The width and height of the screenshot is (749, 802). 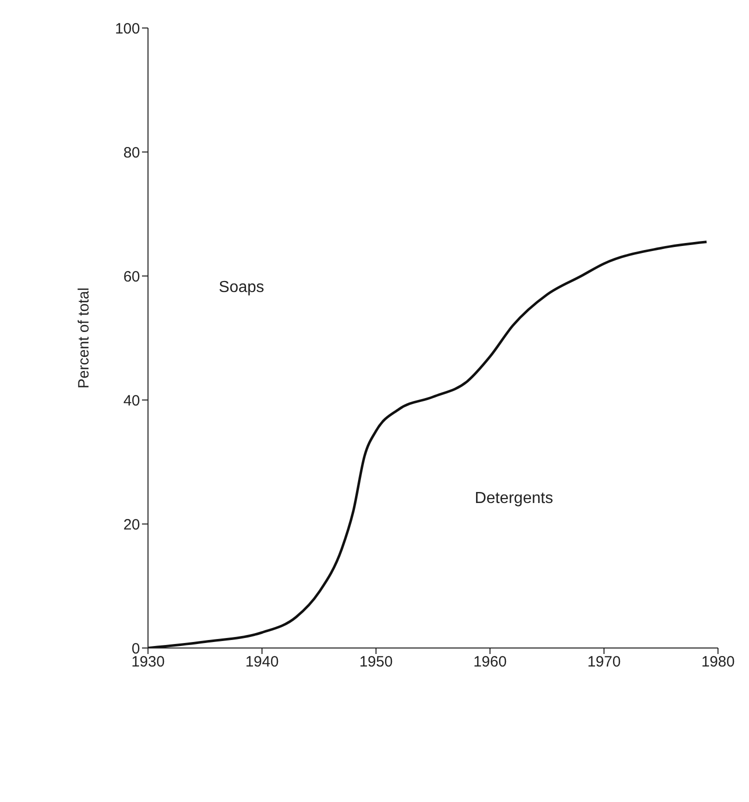 What do you see at coordinates (376, 662) in the screenshot?
I see `x-tick-label: 1950` at bounding box center [376, 662].